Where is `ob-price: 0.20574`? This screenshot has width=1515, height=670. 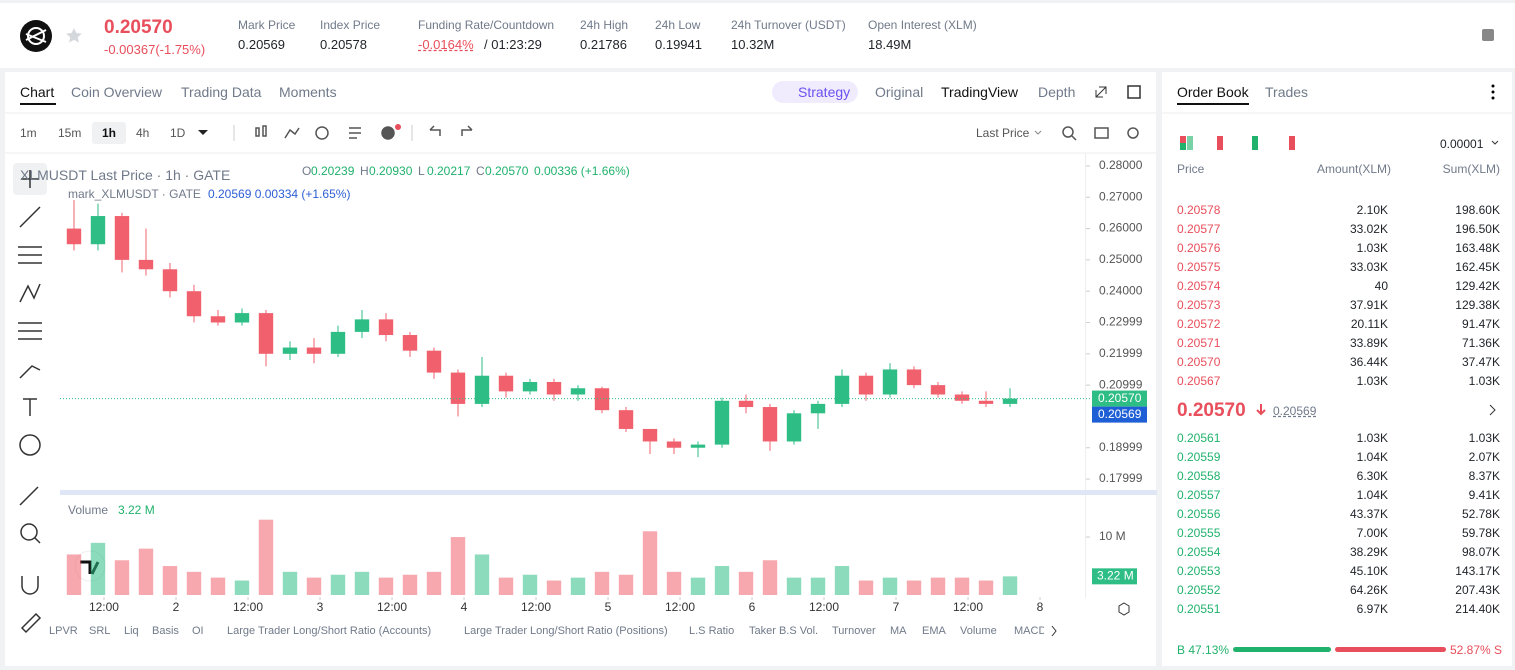 ob-price: 0.20574 is located at coordinates (1199, 286).